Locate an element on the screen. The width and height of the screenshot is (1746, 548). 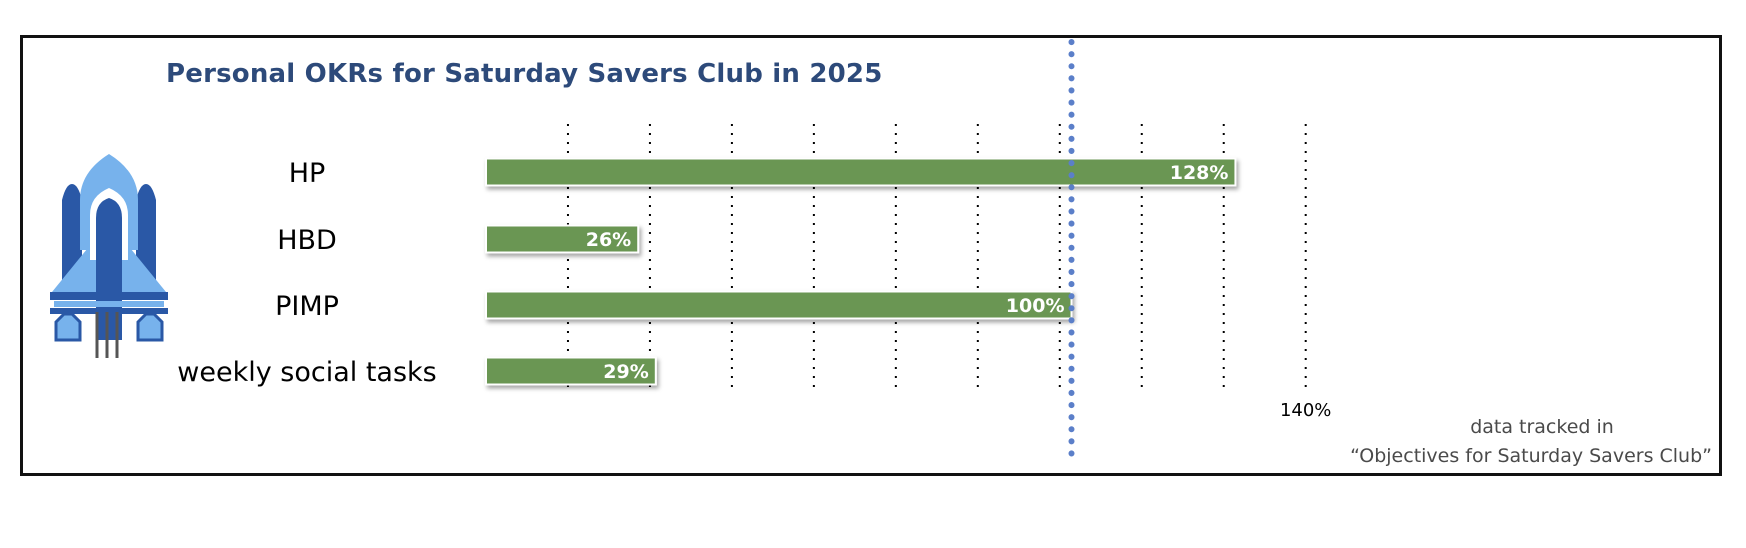
category-label: PIMP is located at coordinates (307, 306).